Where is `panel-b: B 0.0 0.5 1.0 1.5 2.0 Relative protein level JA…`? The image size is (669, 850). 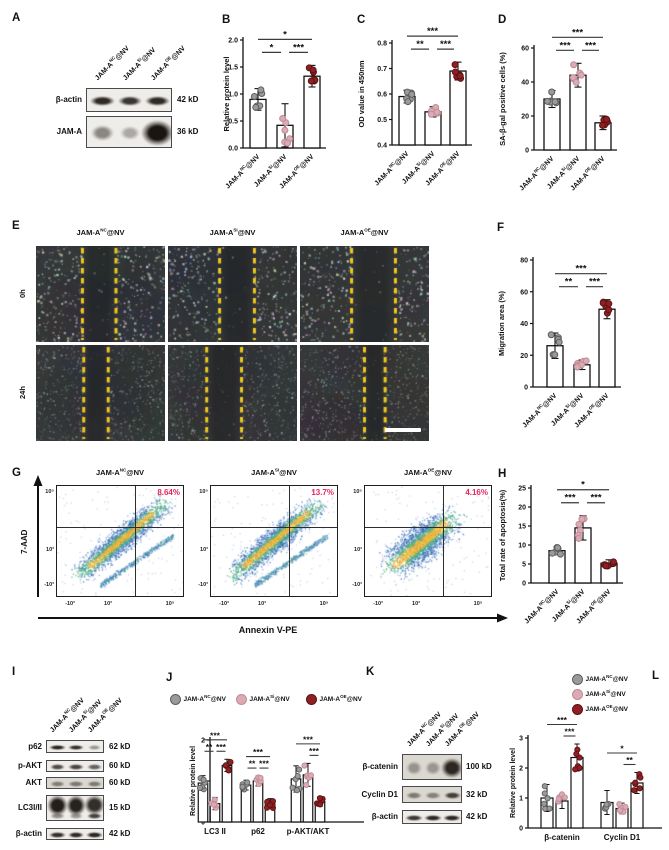
panel-b: B 0.0 0.5 1.0 1.5 2.0 Relative protein level JA… is located at coordinates (290, 109).